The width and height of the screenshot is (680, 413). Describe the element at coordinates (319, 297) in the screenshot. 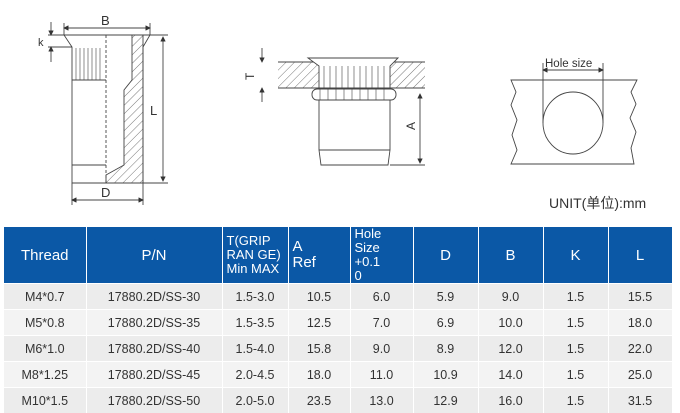

I see `table-cell: 10.5` at that location.